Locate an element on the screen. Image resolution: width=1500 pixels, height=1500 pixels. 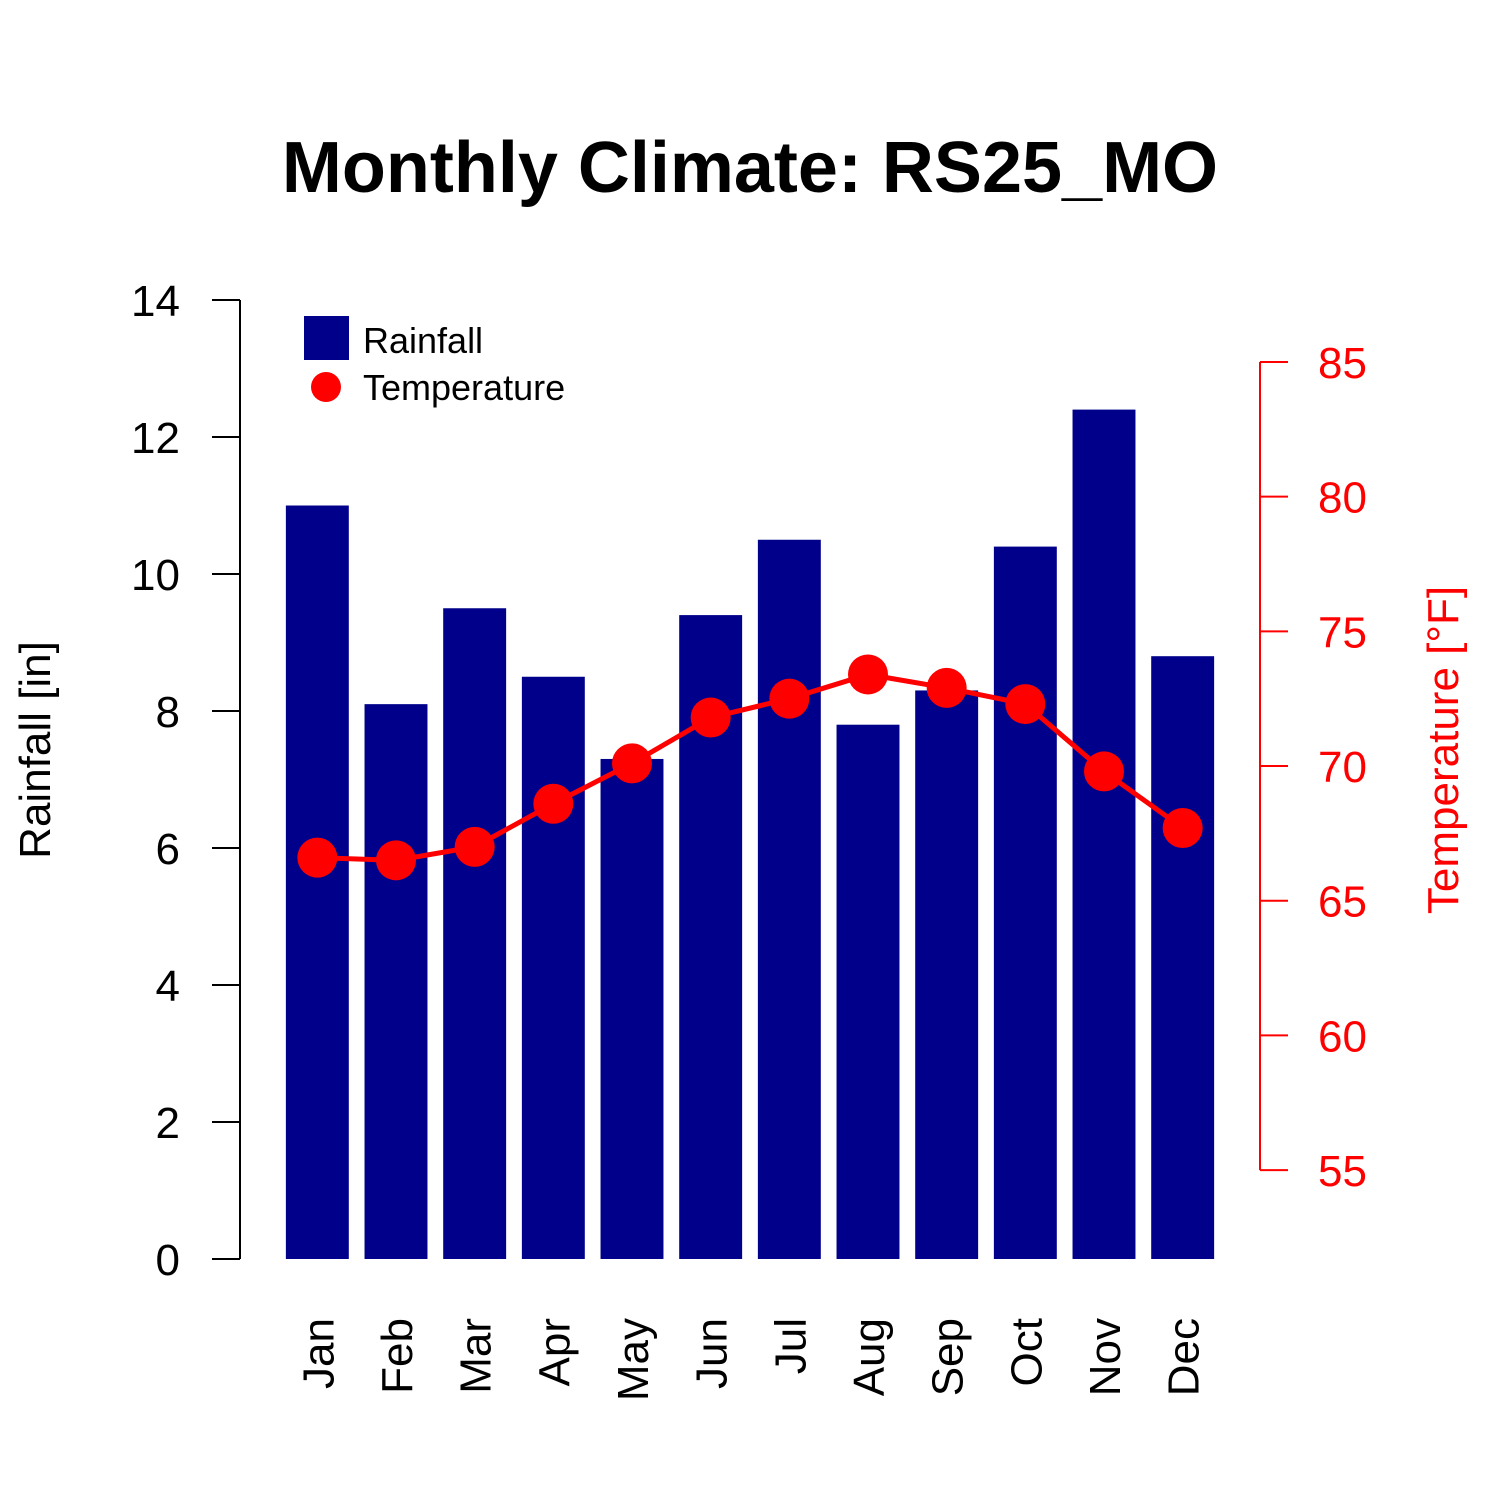
temperature-point-nov is located at coordinates (1104, 771).